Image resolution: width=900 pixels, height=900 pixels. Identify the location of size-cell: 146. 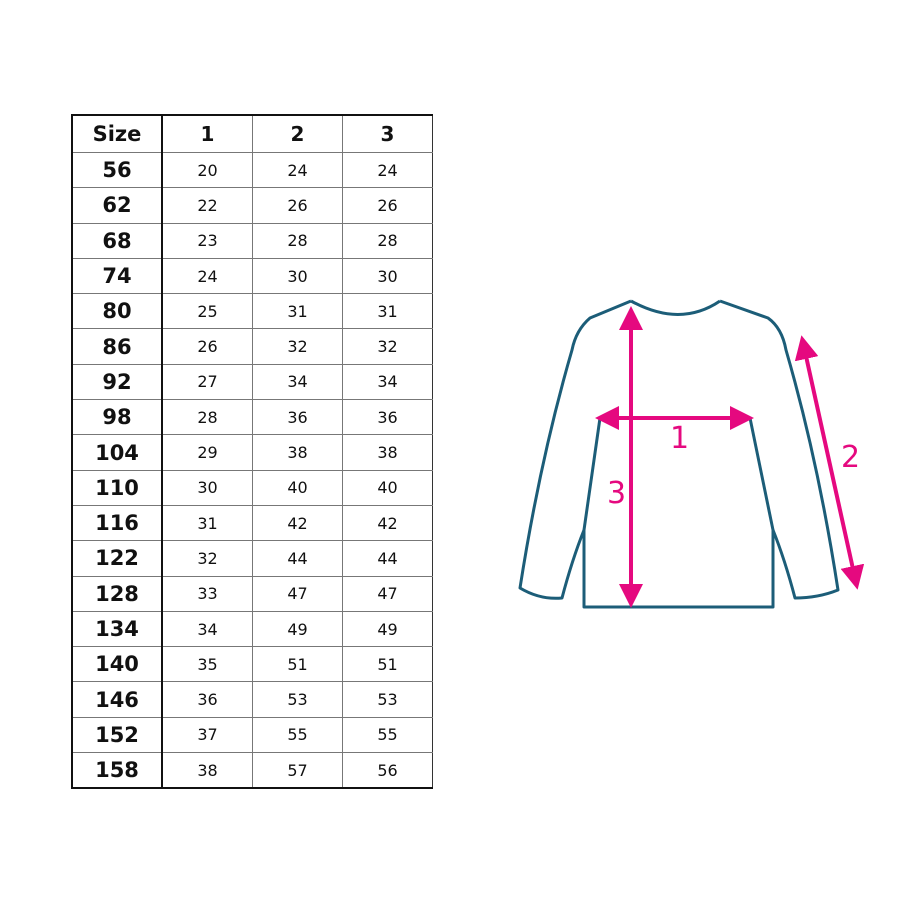
(117, 699).